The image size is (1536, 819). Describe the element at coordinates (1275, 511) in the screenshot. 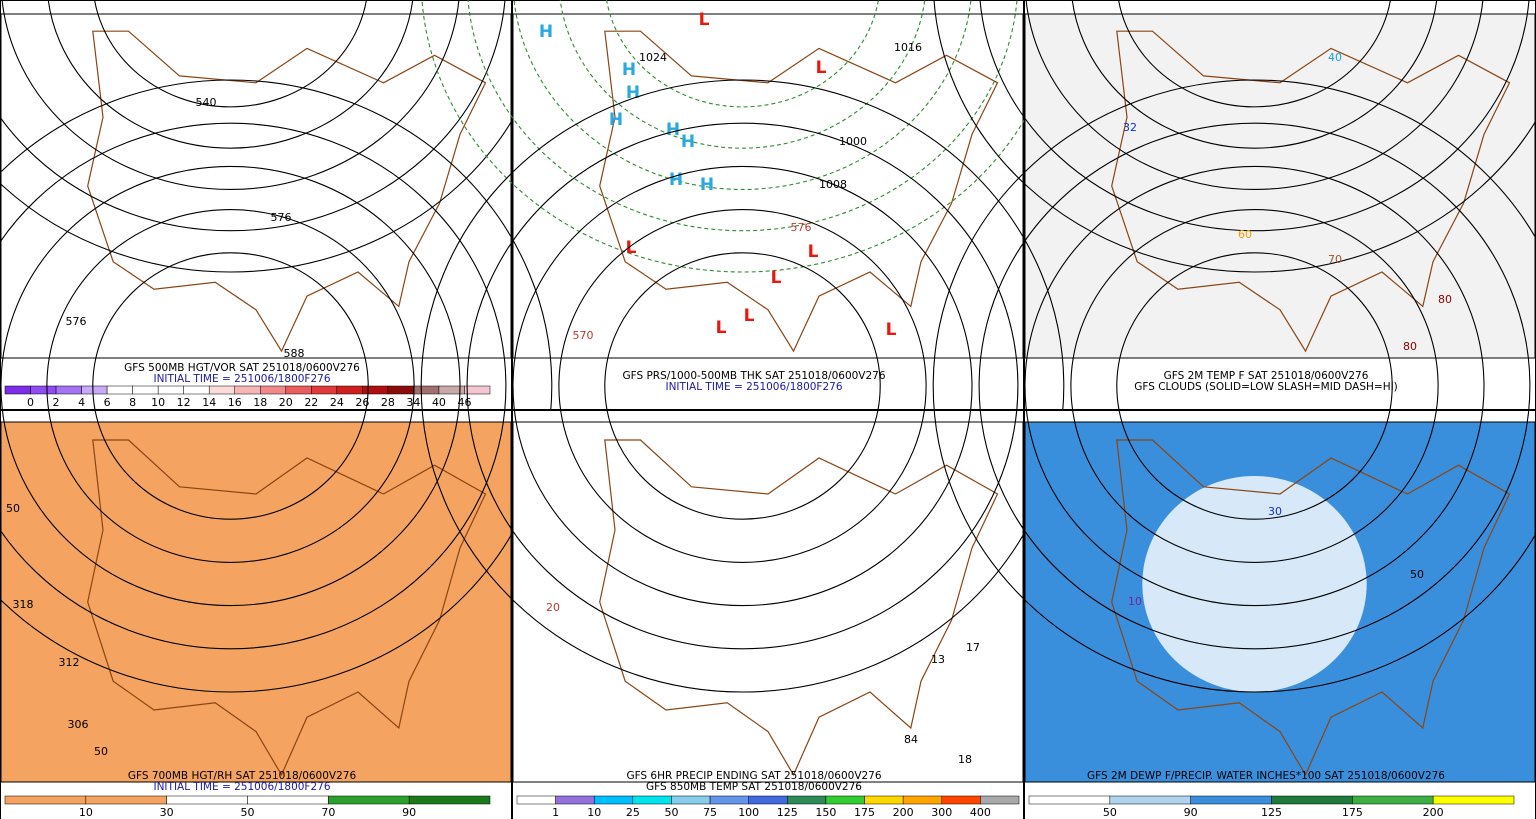

I see `map-label: 30` at that location.